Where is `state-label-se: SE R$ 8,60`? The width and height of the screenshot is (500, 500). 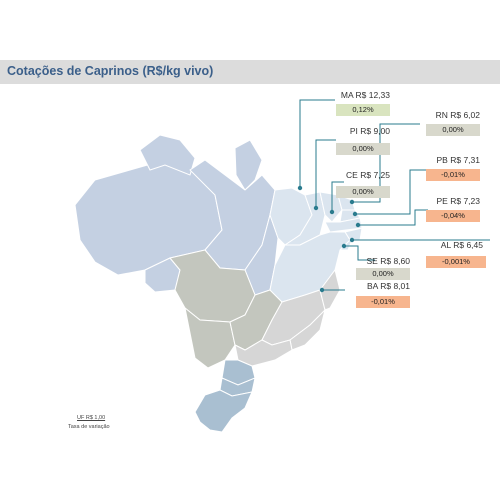 state-label-se: SE R$ 8,60 is located at coordinates (388, 261).